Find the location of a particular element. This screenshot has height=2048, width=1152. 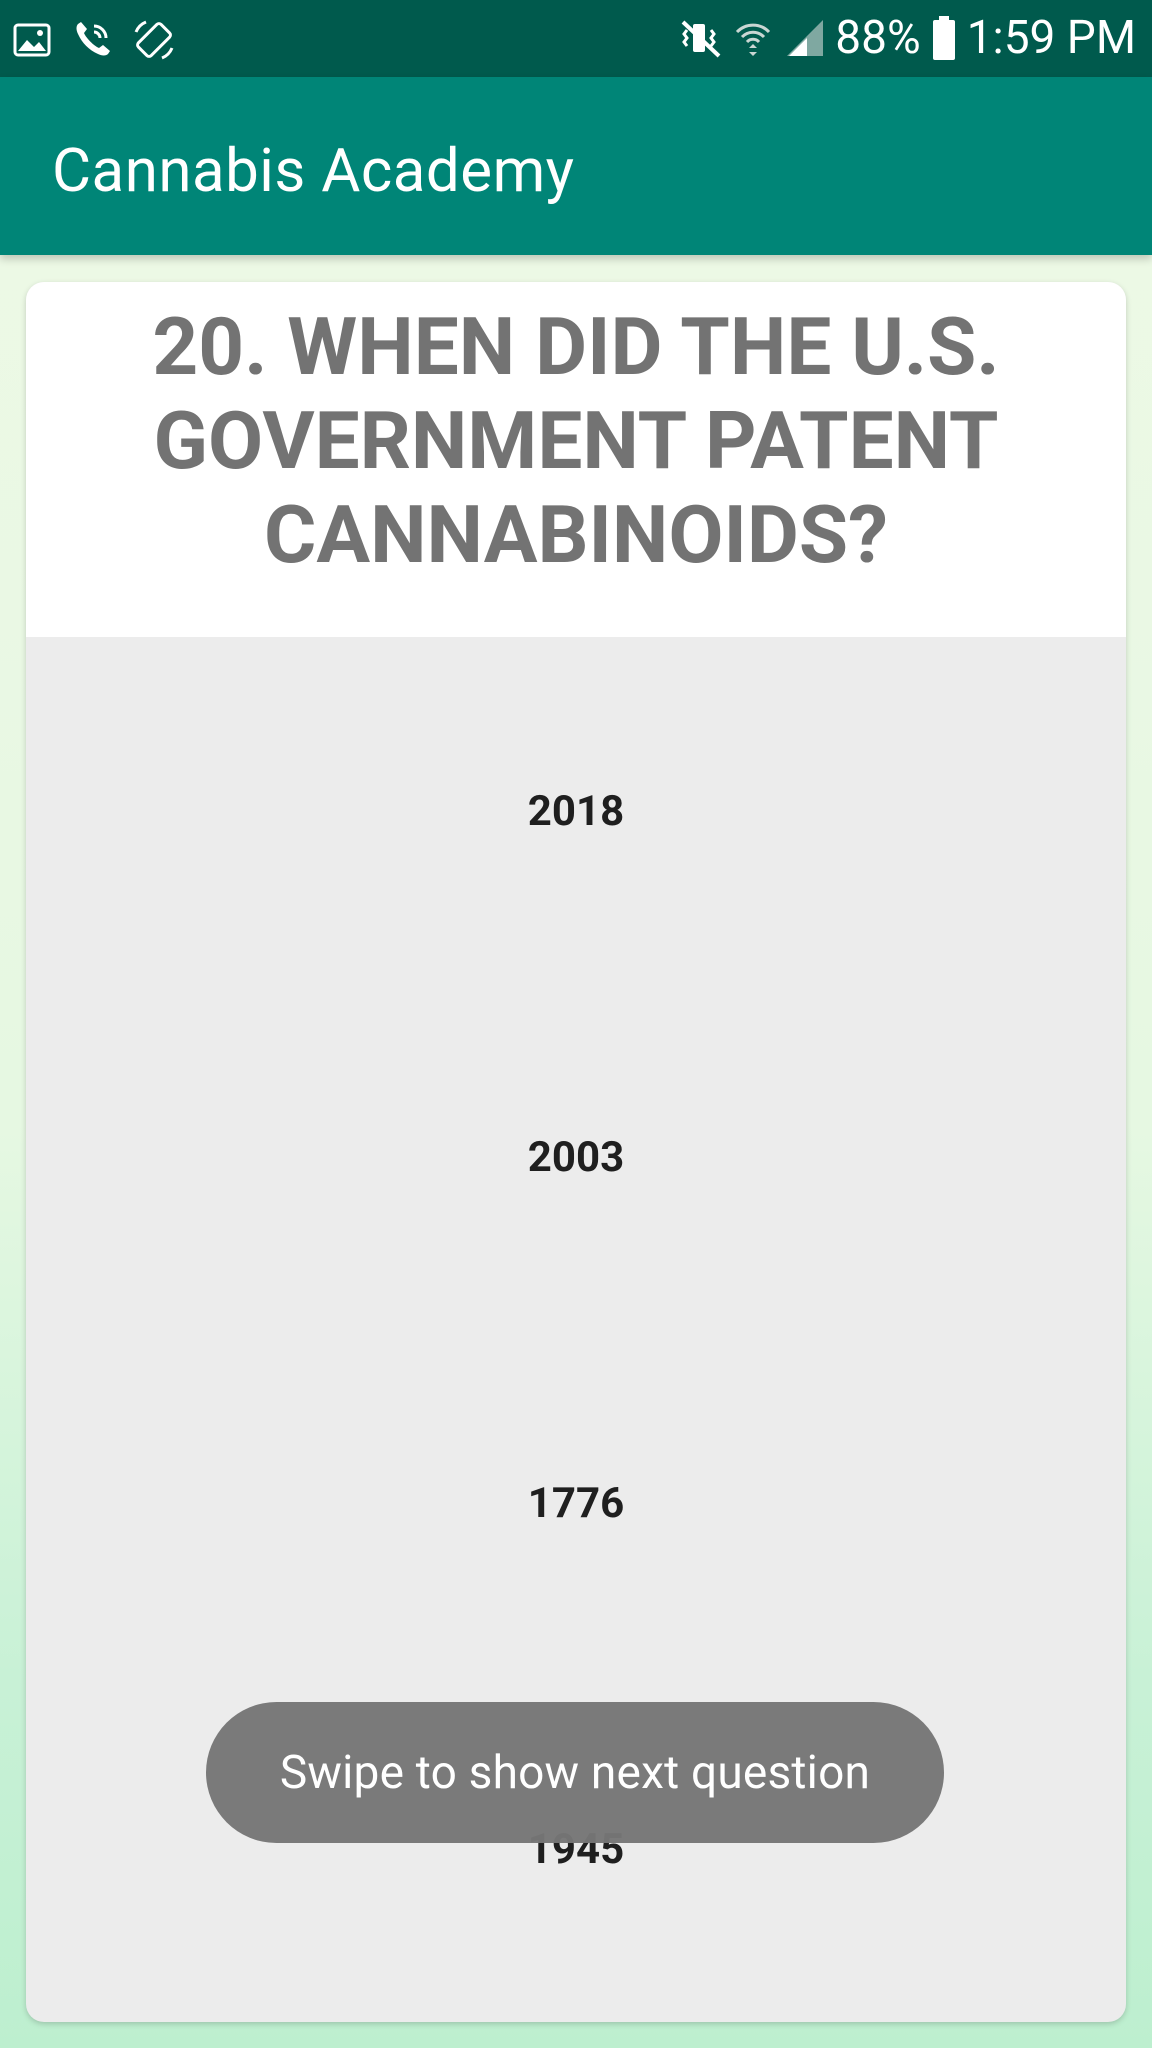

wifi-calling-icon is located at coordinates (92, 40).